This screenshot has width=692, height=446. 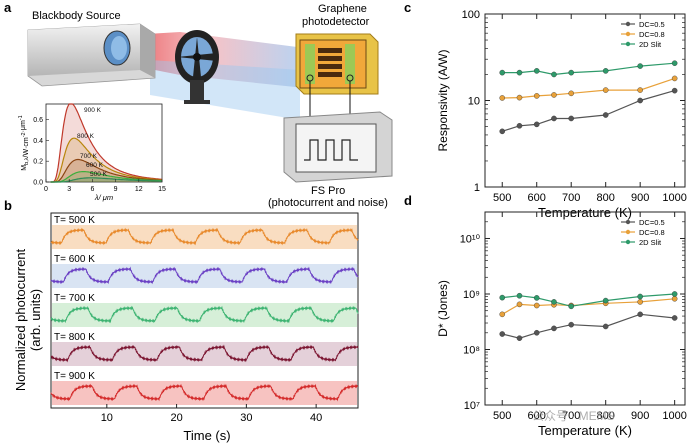 I want to click on chart-ylabel: D* (Jones), so click(x=443, y=308).